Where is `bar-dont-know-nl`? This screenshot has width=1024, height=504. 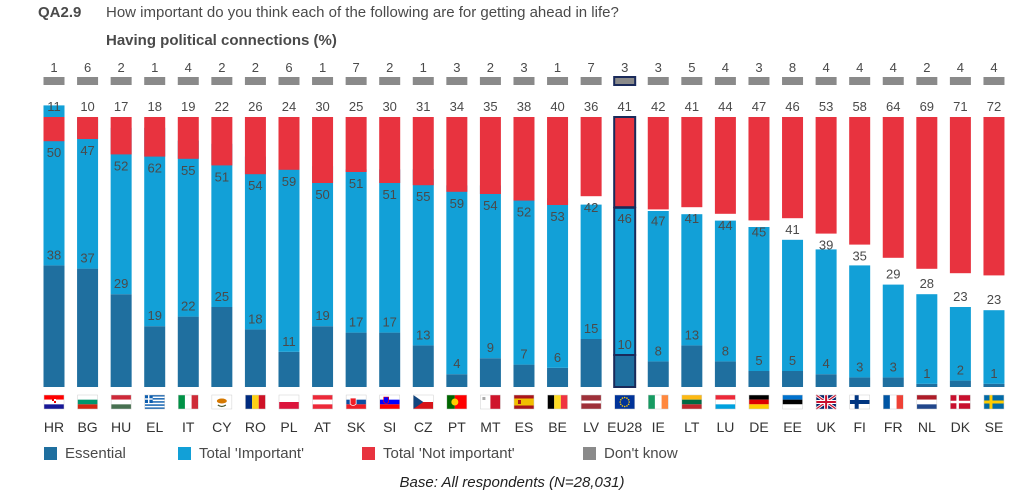 bar-dont-know-nl is located at coordinates (927, 81).